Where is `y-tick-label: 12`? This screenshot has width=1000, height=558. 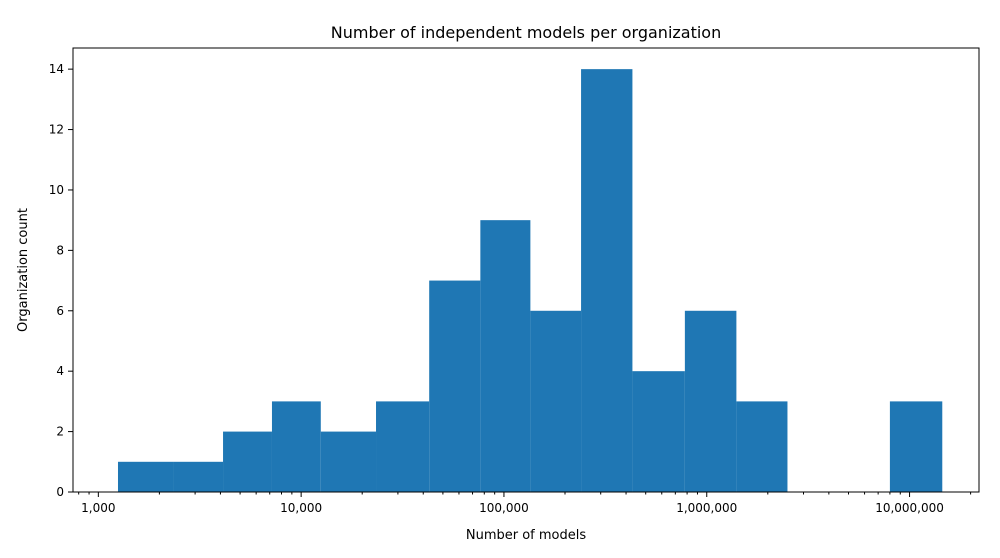
y-tick-label: 12 is located at coordinates (56, 130).